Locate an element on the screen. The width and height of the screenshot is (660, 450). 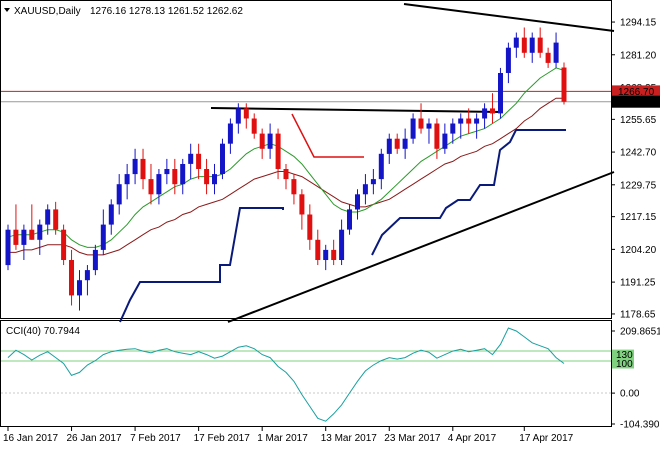
date-axis-label: 4 Apr 2017 is located at coordinates (472, 438).